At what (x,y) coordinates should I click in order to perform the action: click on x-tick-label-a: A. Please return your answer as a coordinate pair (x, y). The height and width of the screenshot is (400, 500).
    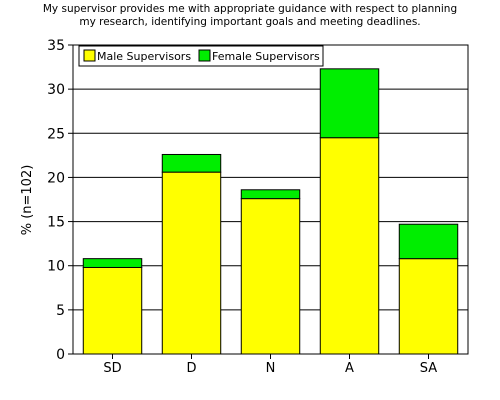
    Looking at the image, I should click on (349, 368).